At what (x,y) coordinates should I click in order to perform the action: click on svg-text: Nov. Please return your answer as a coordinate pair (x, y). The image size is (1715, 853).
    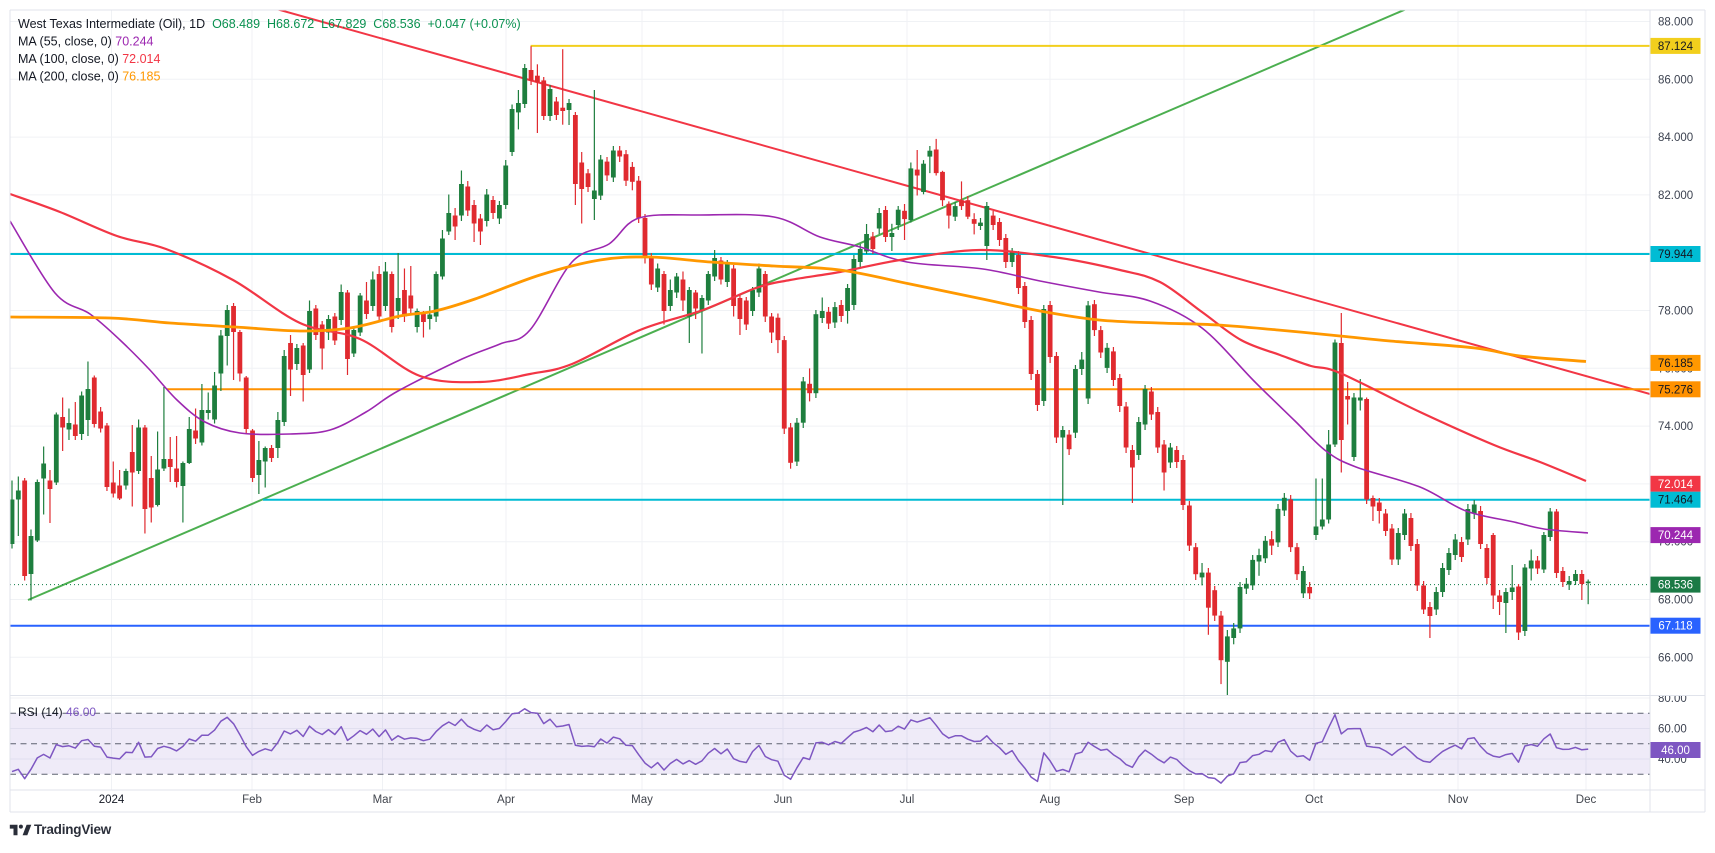
    Looking at the image, I should click on (1458, 800).